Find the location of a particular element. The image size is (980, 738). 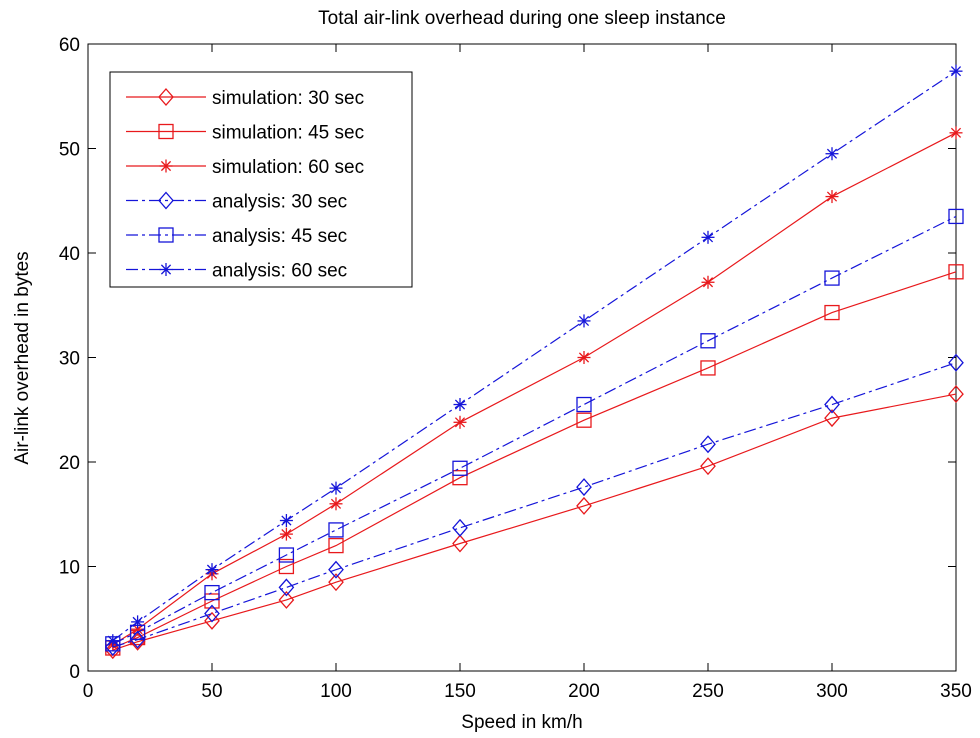

y-tick-label: 20 is located at coordinates (69, 463).